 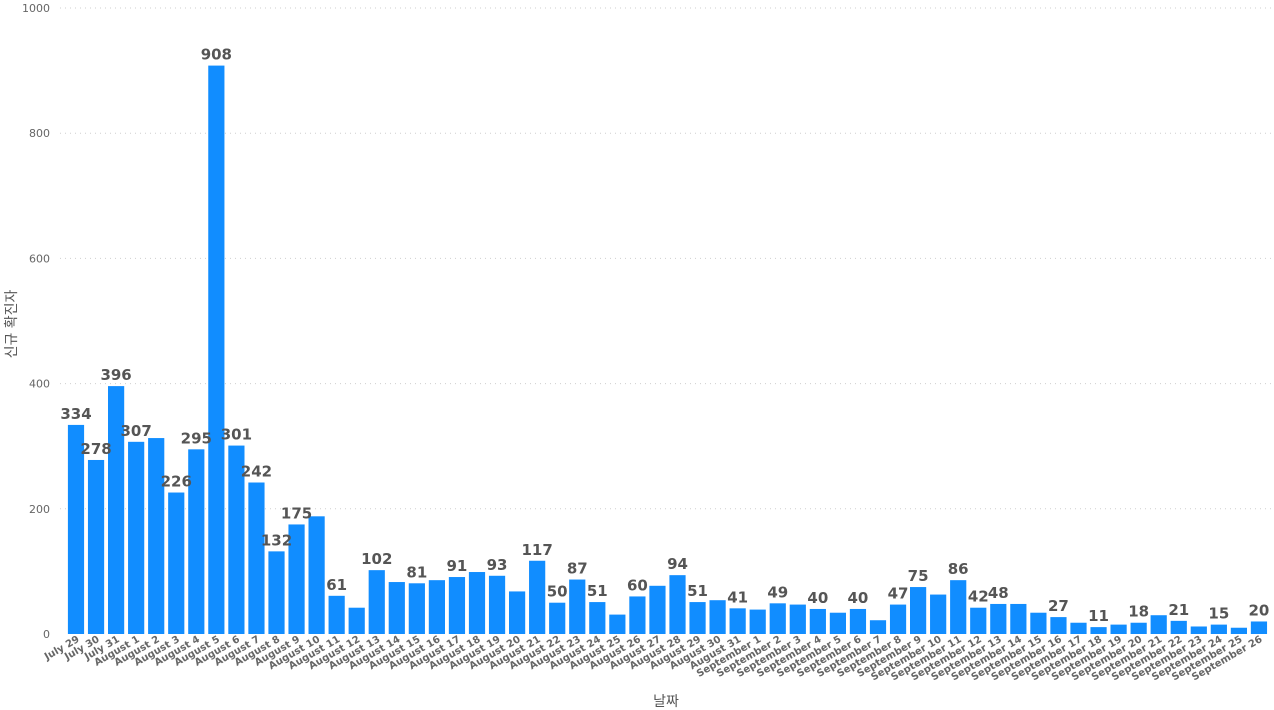 What do you see at coordinates (95, 449) in the screenshot?
I see `data-label: 278` at bounding box center [95, 449].